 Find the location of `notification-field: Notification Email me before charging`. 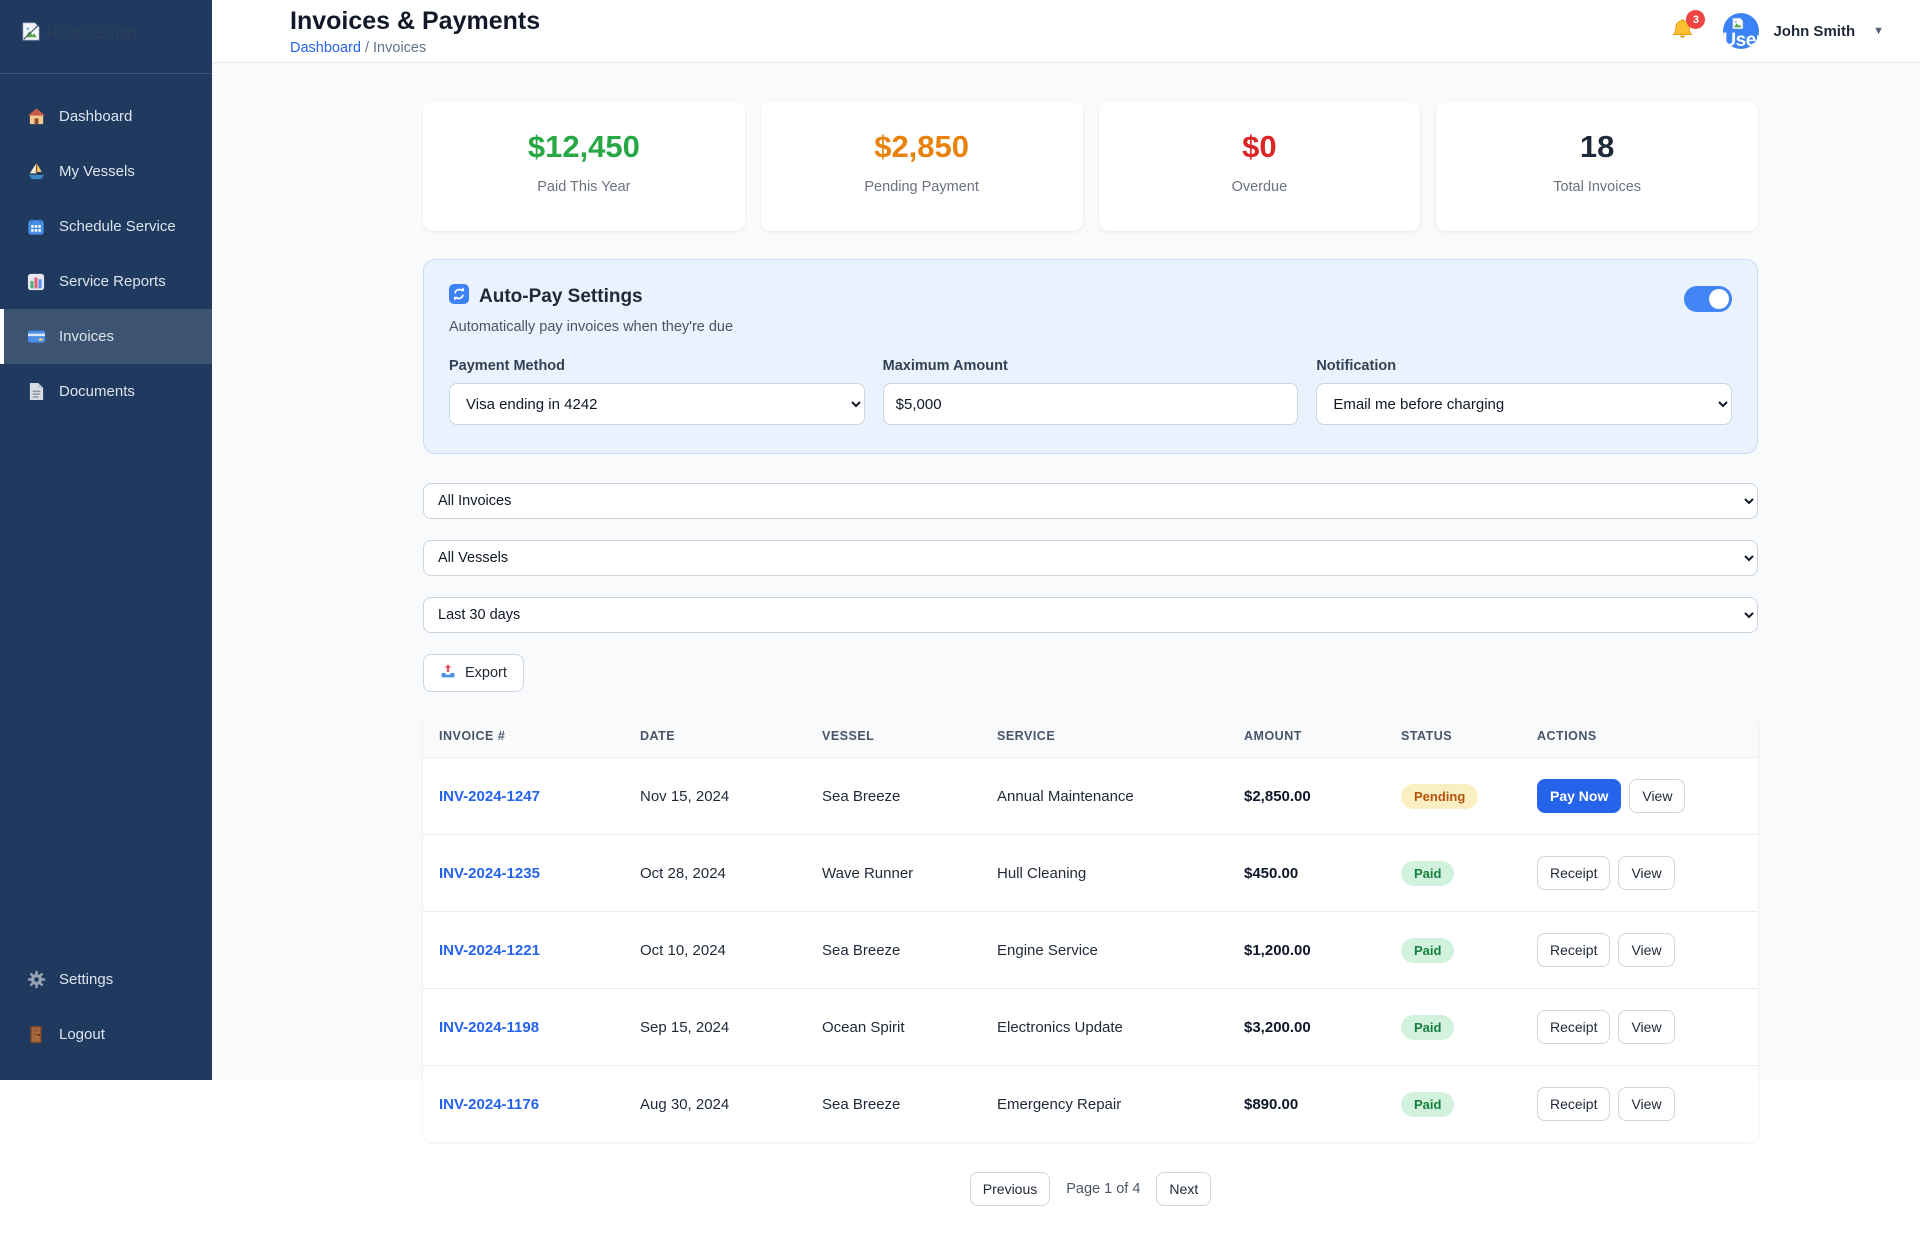

notification-field: Notification Email me before charging is located at coordinates (1524, 391).